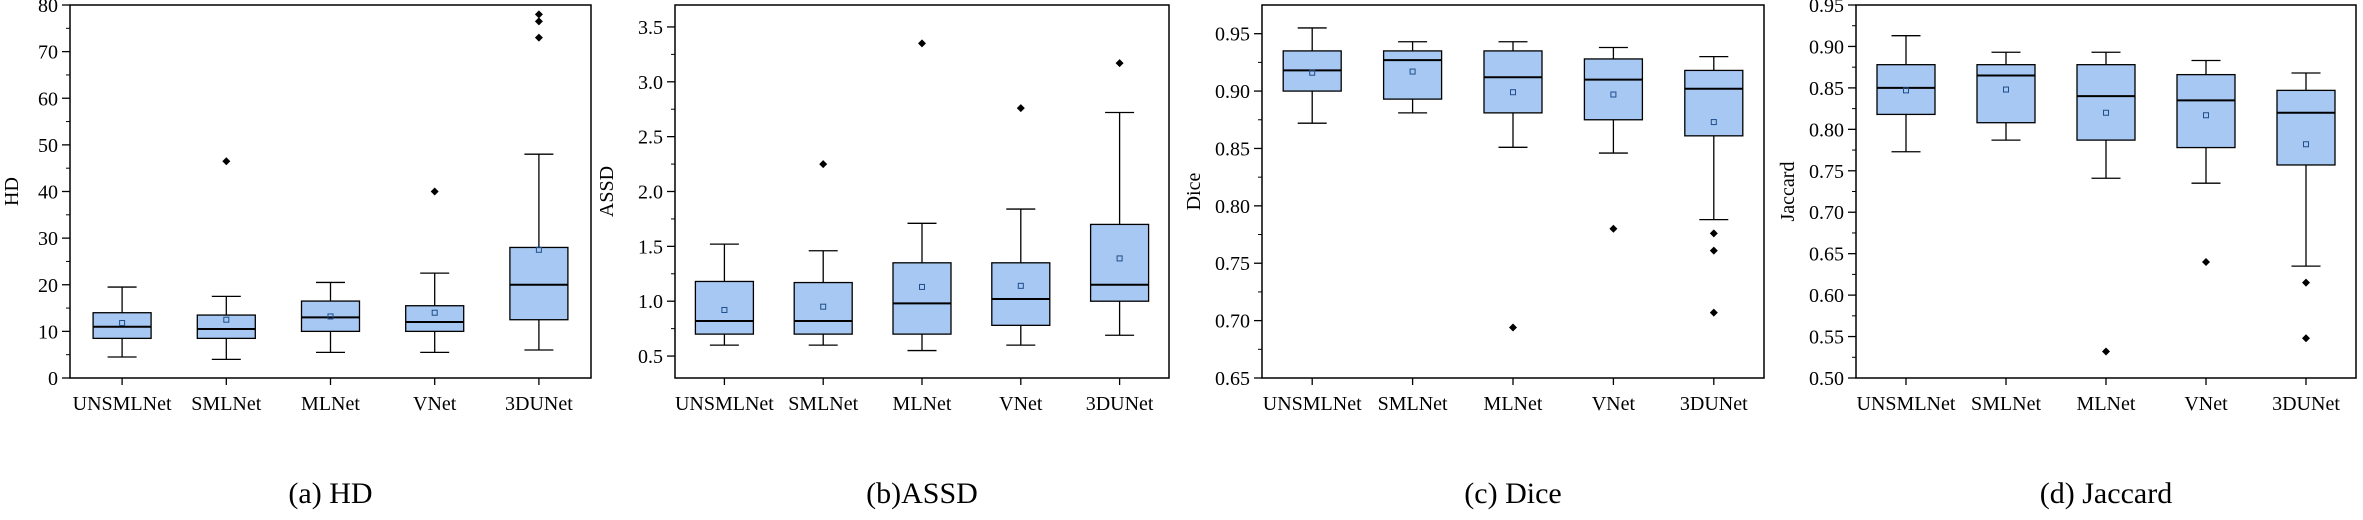  Describe the element at coordinates (1906, 404) in the screenshot. I see `x-tick-label: UNSMLNet` at that location.